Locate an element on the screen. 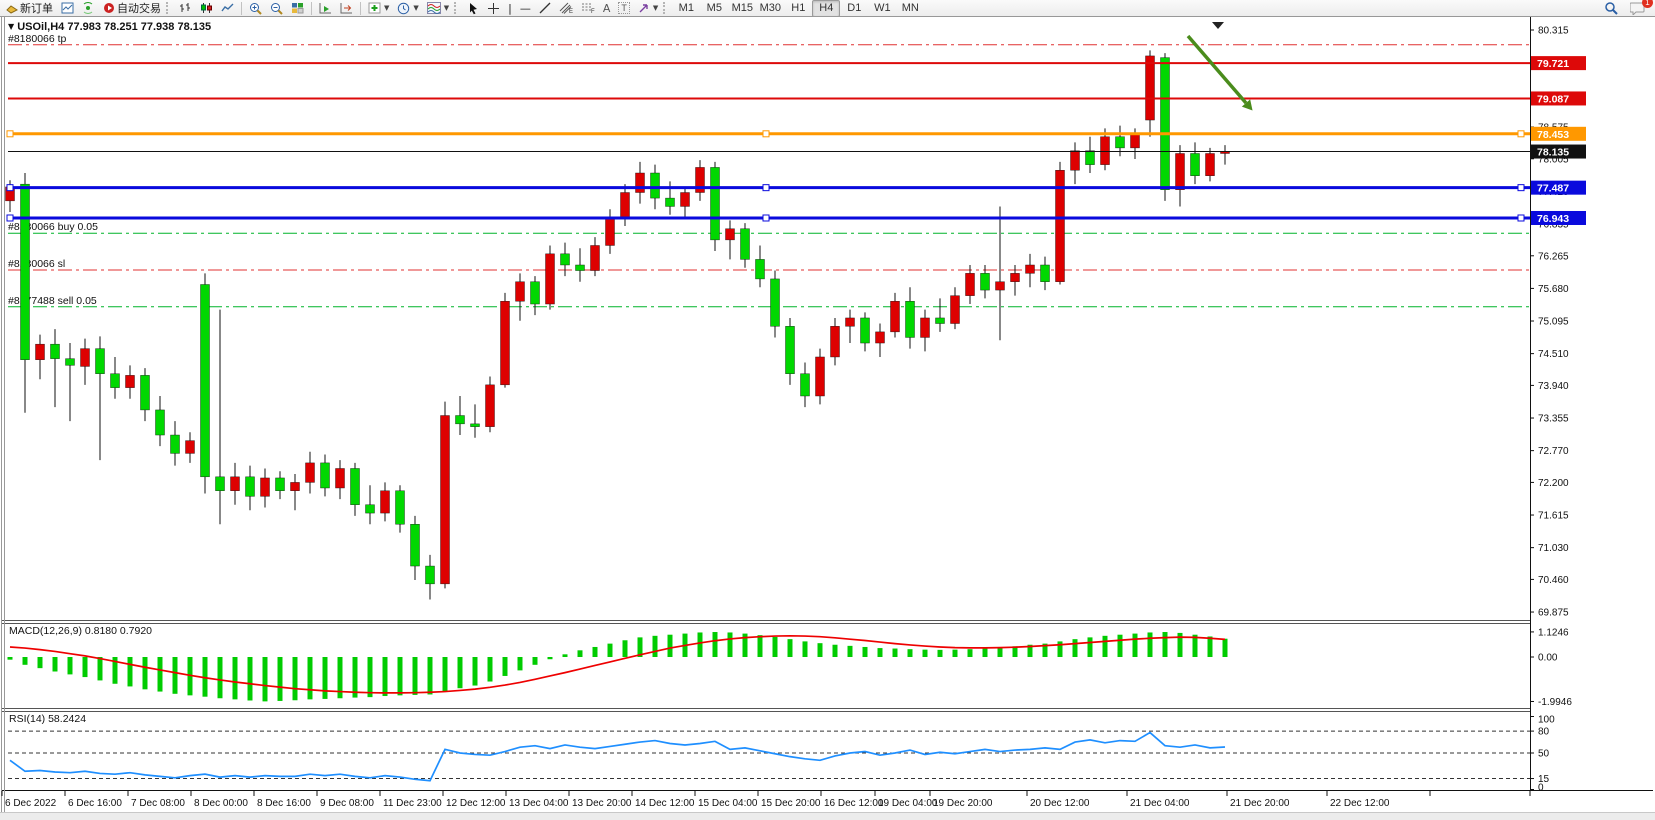  text-label-button: T is located at coordinates (624, 8).